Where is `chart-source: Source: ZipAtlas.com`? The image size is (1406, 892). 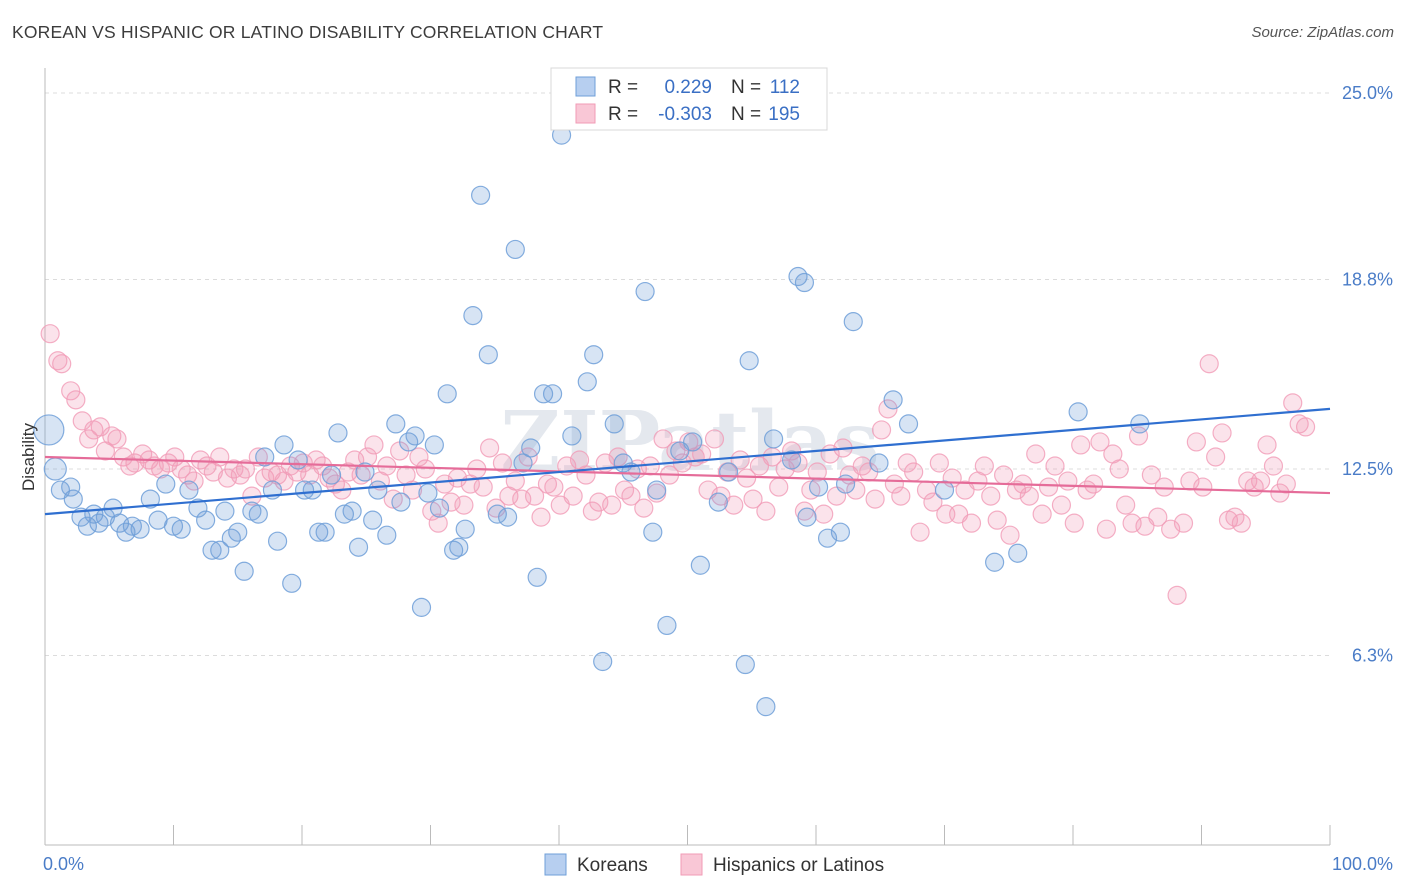
chart-source: Source: ZipAtlas.com is located at coordinates (1322, 32).